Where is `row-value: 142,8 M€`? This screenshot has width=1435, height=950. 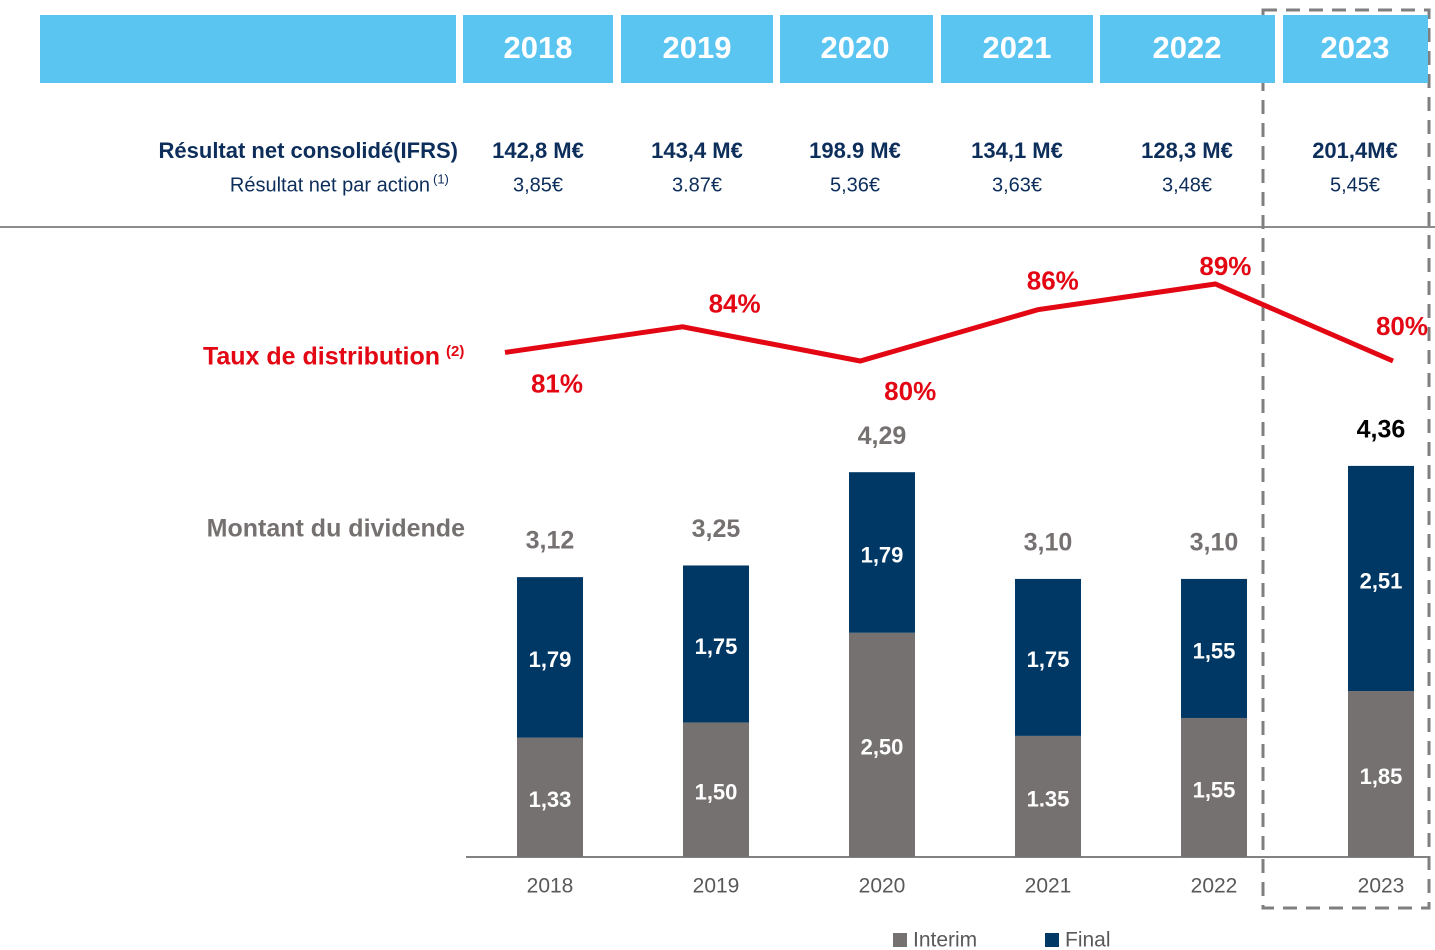 row-value: 142,8 M€ is located at coordinates (538, 150).